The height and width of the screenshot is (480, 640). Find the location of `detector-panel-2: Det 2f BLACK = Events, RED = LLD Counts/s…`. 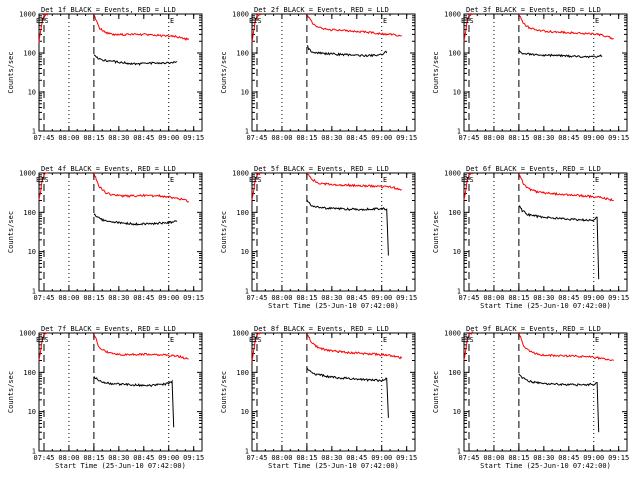

detector-panel-2: Det 2f BLACK = Events, RED = LLD Counts/s… is located at coordinates (318, 74).